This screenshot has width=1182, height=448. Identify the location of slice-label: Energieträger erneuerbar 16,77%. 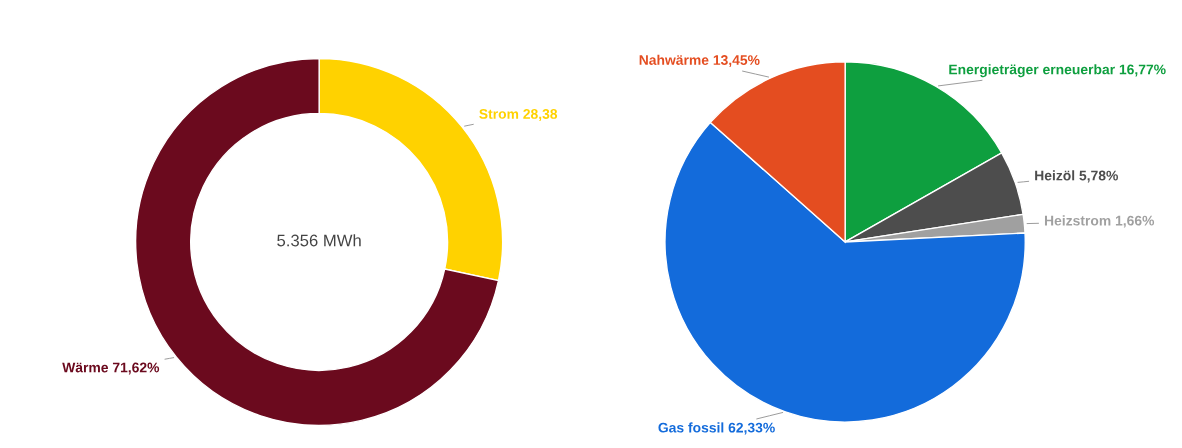
(1057, 71).